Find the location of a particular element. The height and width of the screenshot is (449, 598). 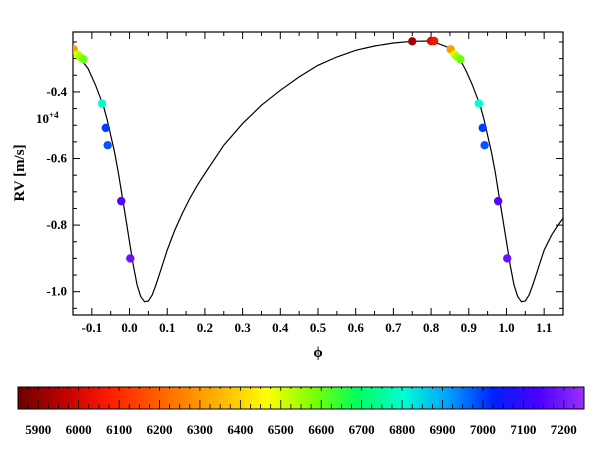

y-tick-label: -1.0 is located at coordinates (56, 291).